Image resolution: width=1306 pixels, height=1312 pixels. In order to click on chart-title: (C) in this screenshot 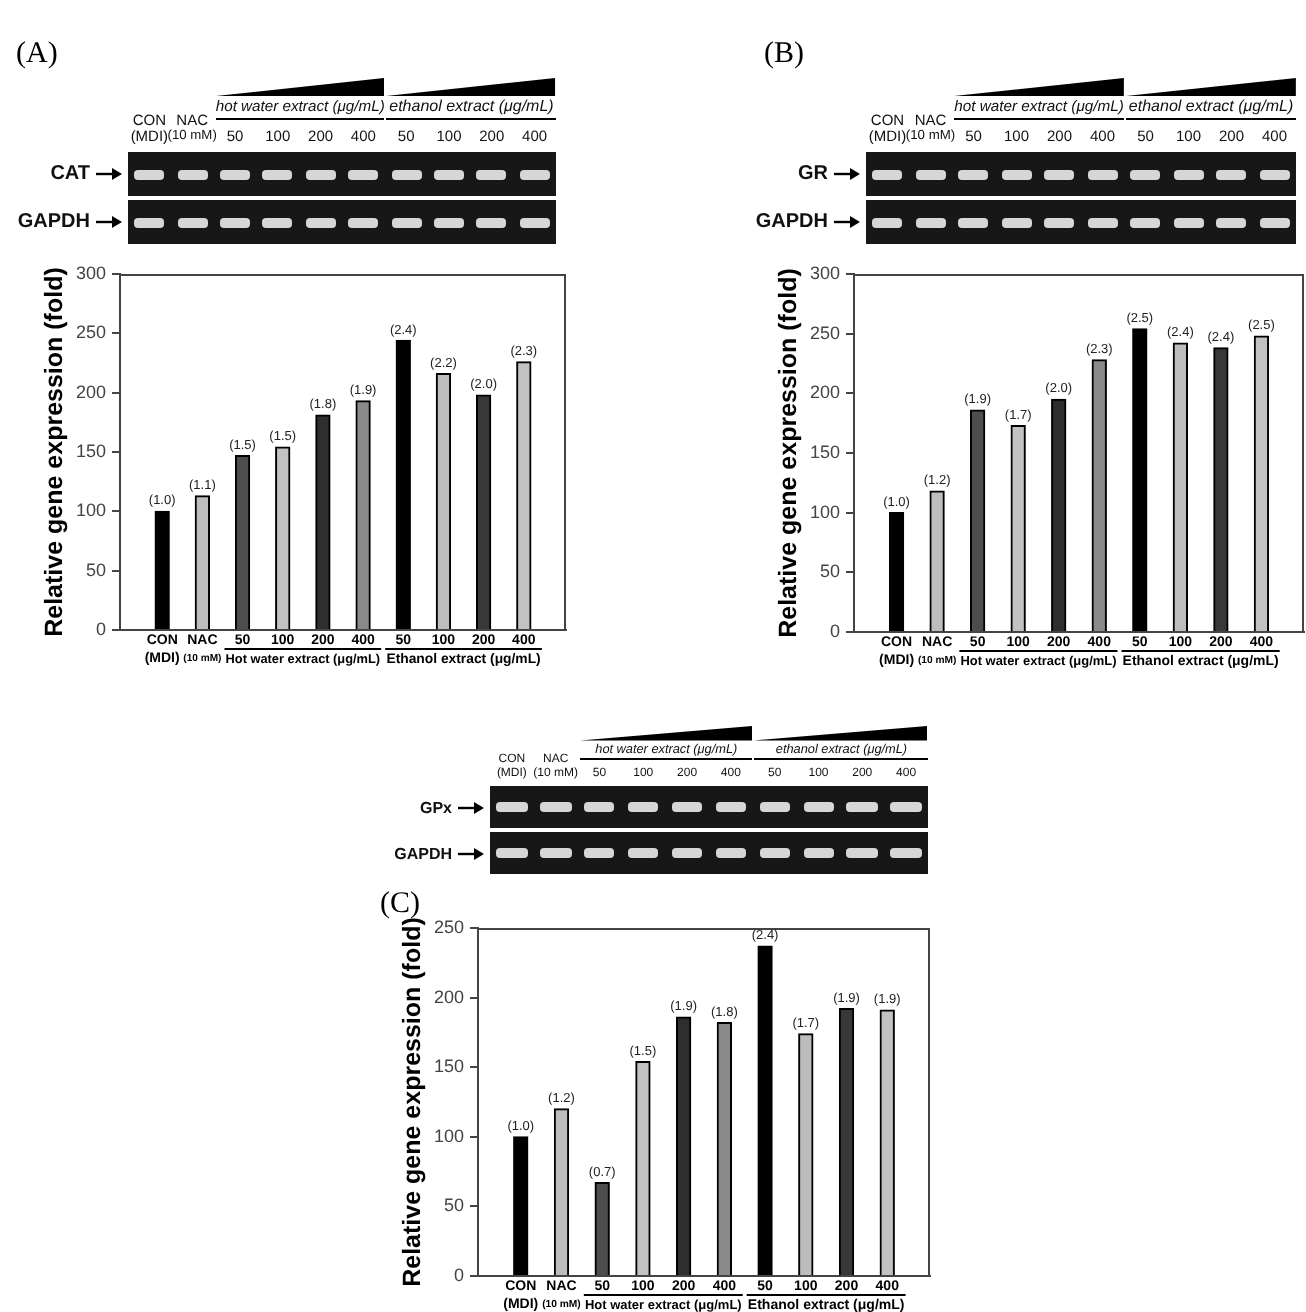, I will do `click(400, 904)`.